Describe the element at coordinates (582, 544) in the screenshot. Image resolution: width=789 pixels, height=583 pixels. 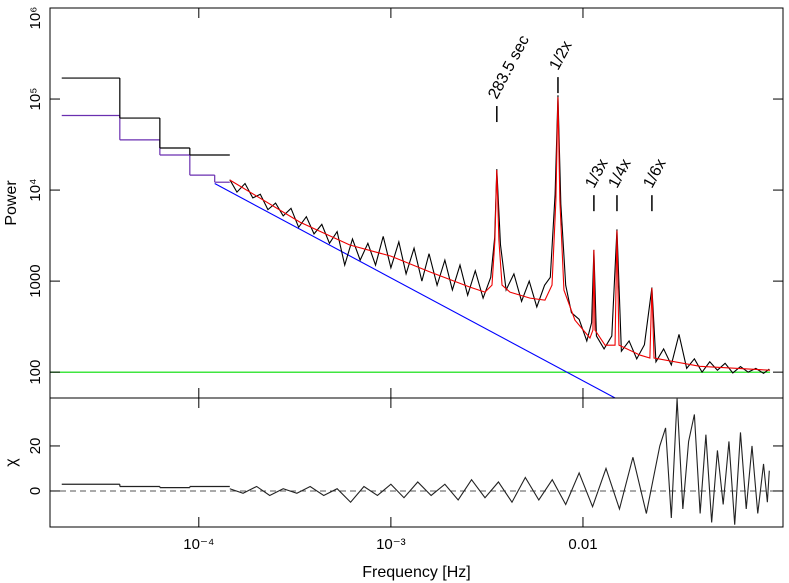
I see `x-tick-label: 0.01` at that location.